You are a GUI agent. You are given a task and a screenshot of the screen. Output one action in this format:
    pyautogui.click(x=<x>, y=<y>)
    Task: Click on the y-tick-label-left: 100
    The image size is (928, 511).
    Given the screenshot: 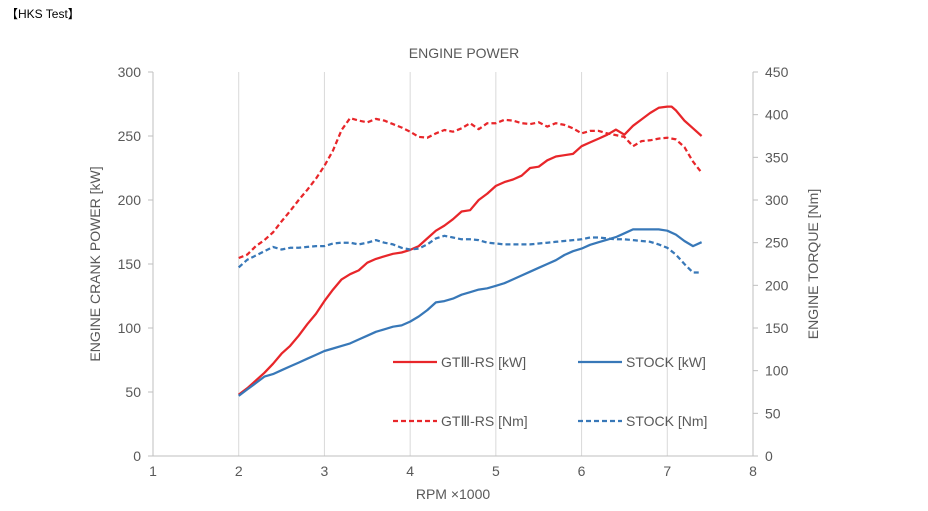 What is the action you would take?
    pyautogui.click(x=130, y=328)
    